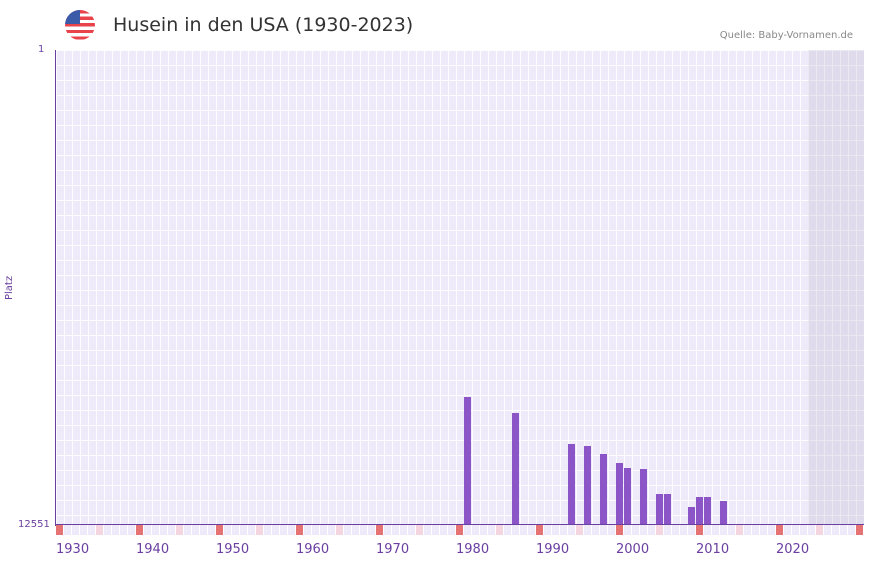 This screenshot has width=873, height=567. Describe the element at coordinates (786, 35) in the screenshot. I see `source-label: Quelle: Baby-Vornamen.de` at that location.